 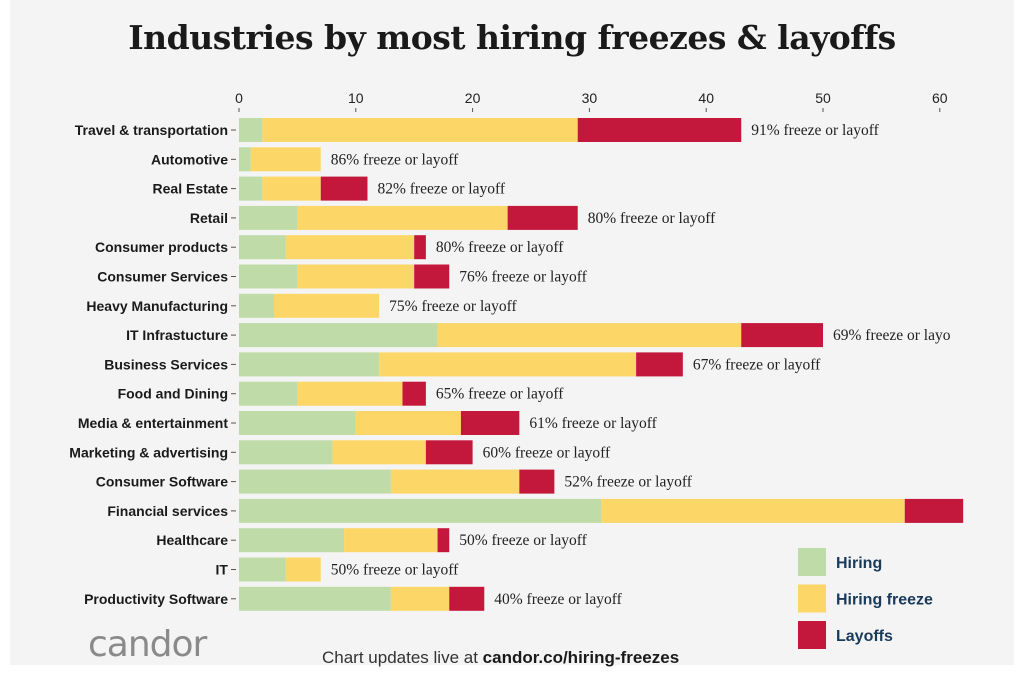 I want to click on legend-label: Hiring freeze, so click(x=884, y=600).